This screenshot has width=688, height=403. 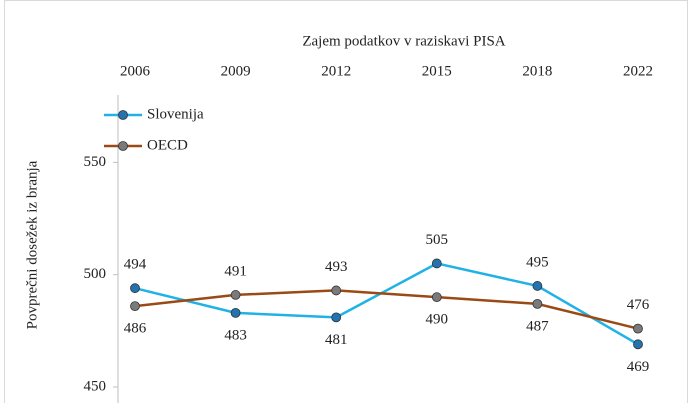 What do you see at coordinates (135, 265) in the screenshot?
I see `data-label: 494` at bounding box center [135, 265].